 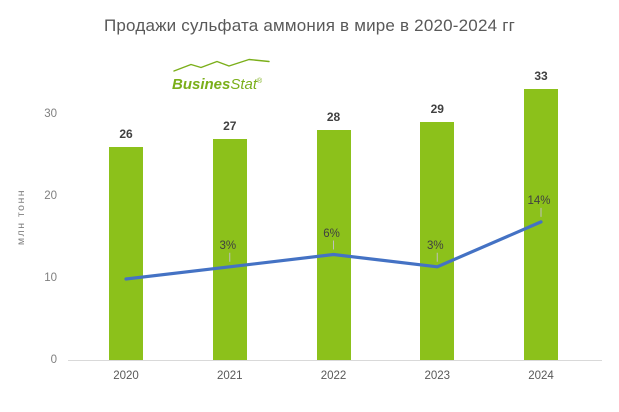 I want to click on bar-value-label: 33, so click(x=541, y=76).